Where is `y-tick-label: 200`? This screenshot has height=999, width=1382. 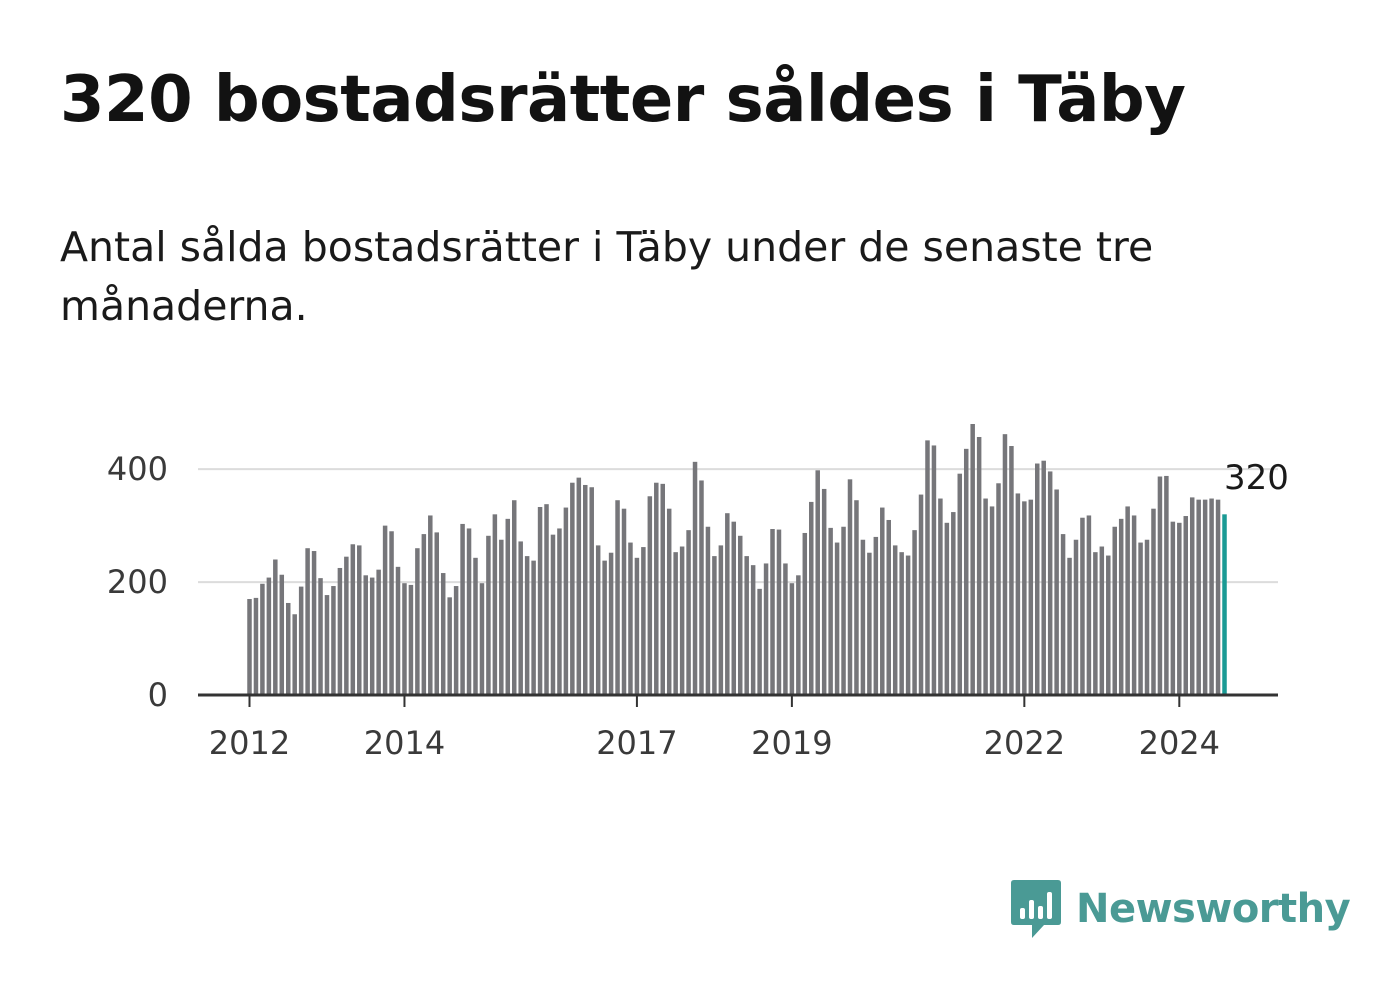
y-tick-label: 200 is located at coordinates (137, 582).